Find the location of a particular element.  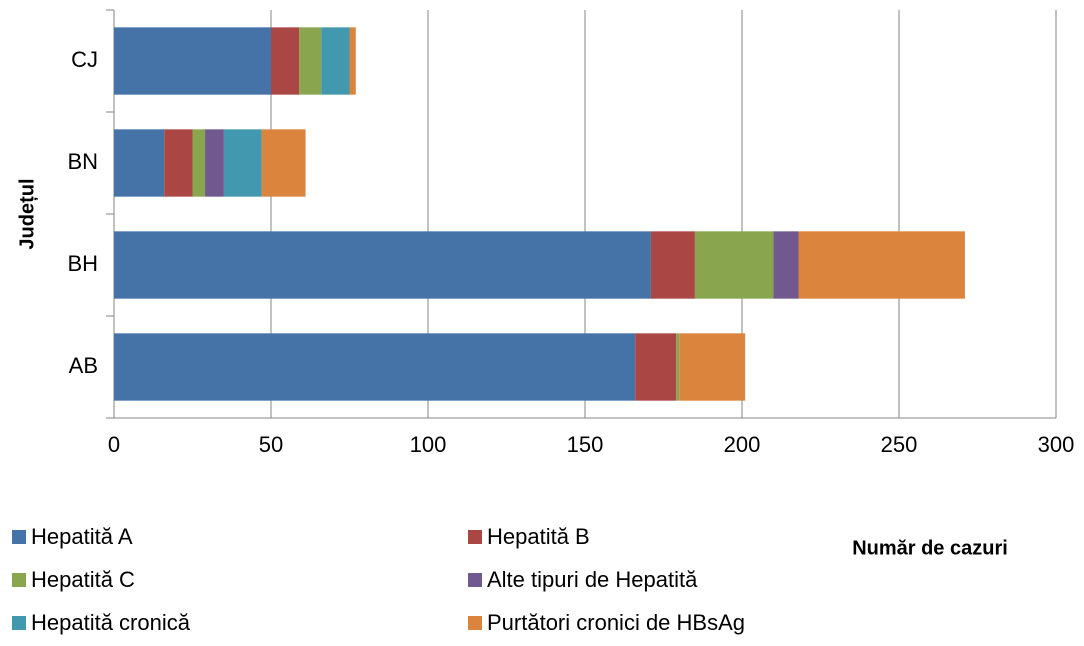

x-tick-label: 0 is located at coordinates (114, 444).